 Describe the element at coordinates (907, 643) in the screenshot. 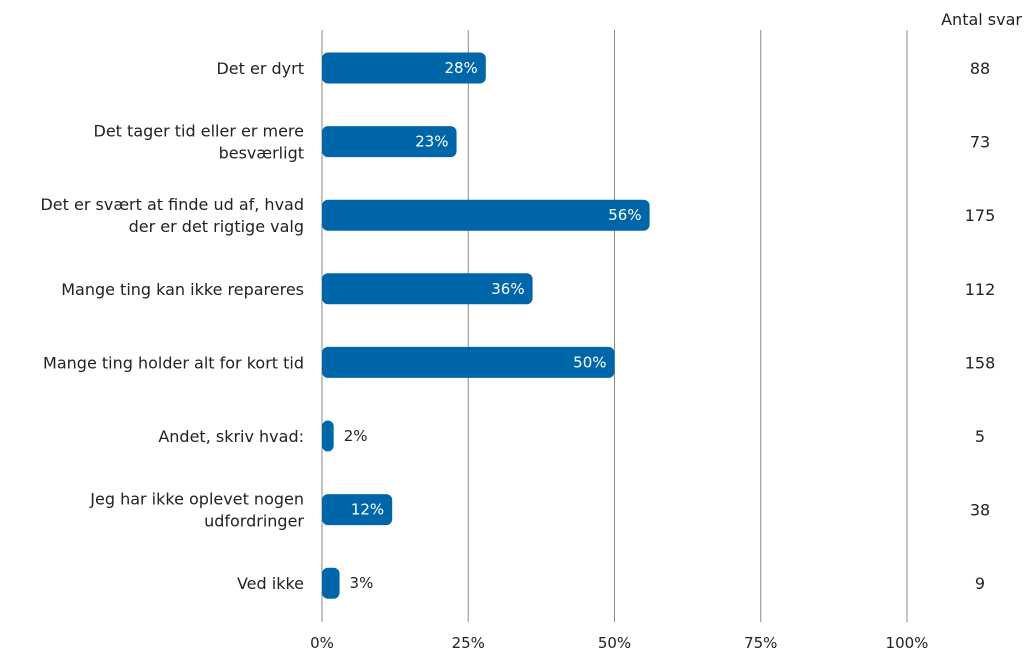

I see `x-tick-label: 100%` at that location.